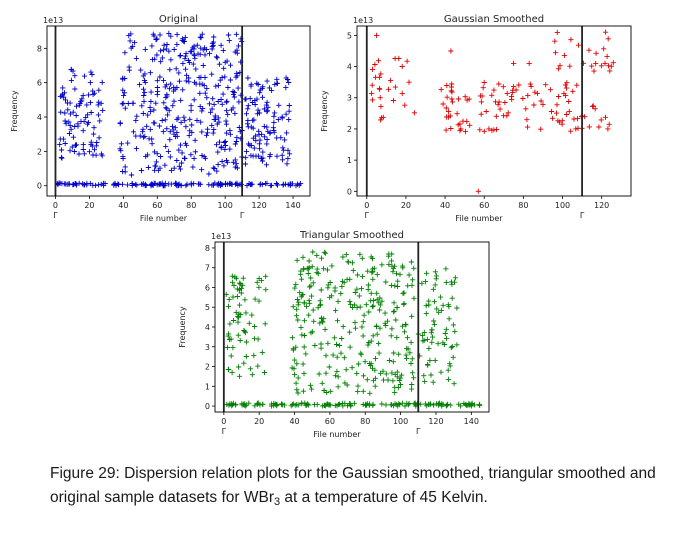 The width and height of the screenshot is (678, 556). What do you see at coordinates (349, 191) in the screenshot?
I see `y-tick-label: 0` at bounding box center [349, 191].